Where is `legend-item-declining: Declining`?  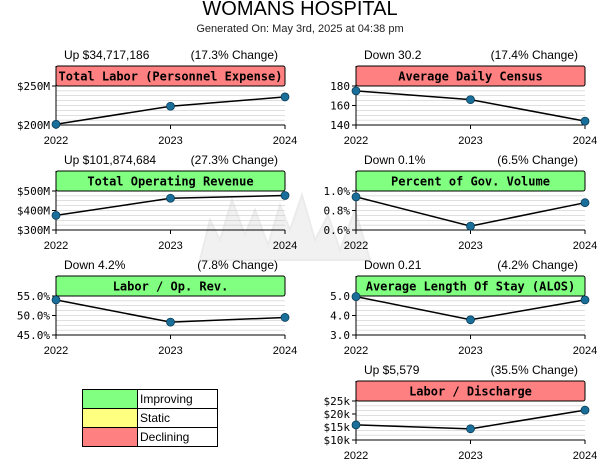 legend-item-declining: Declining is located at coordinates (150, 436).